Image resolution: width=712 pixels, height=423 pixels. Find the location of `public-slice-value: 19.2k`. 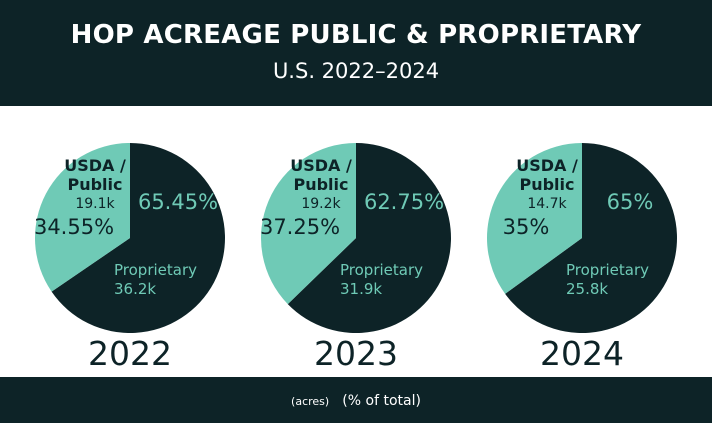

public-slice-value: 19.2k is located at coordinates (321, 204).